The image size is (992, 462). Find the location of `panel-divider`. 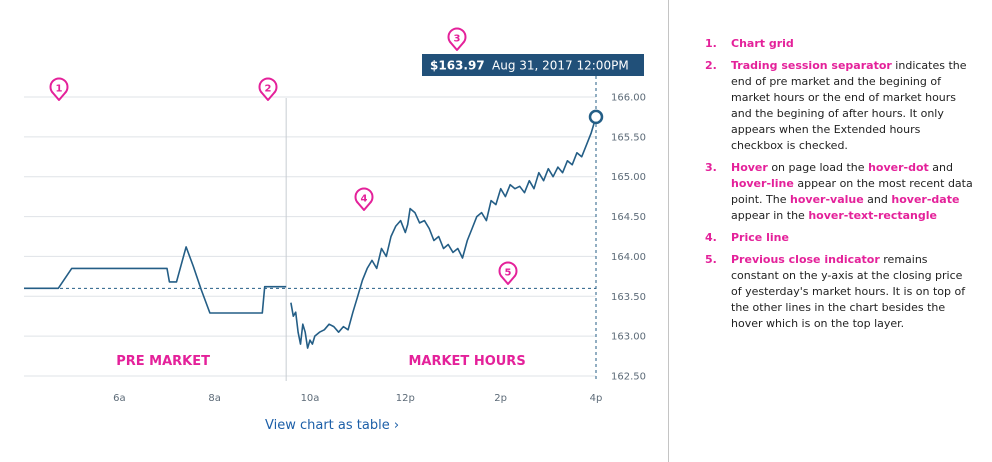

panel-divider is located at coordinates (668, 231).